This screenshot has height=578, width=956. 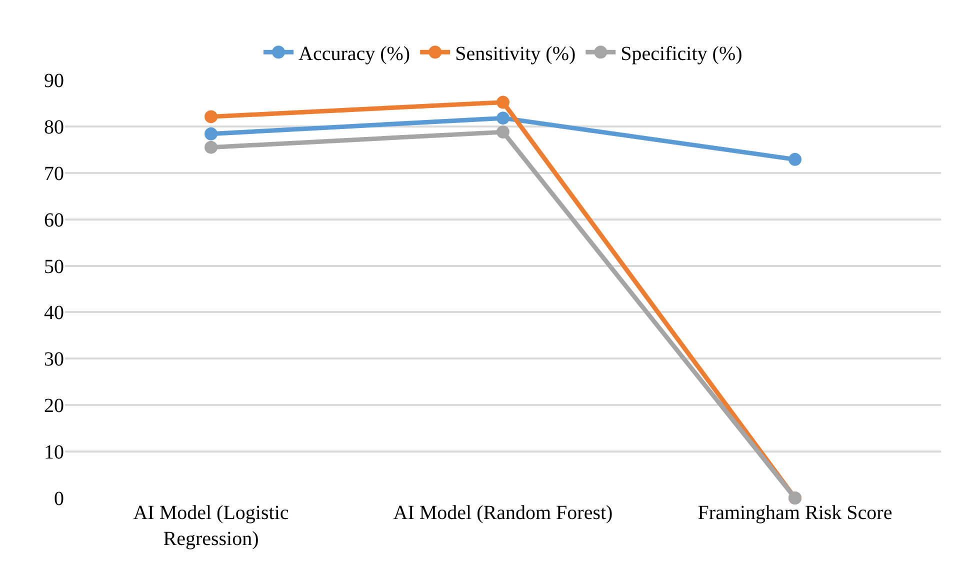 What do you see at coordinates (354, 53) in the screenshot?
I see `legend-label: Accuracy (%)` at bounding box center [354, 53].